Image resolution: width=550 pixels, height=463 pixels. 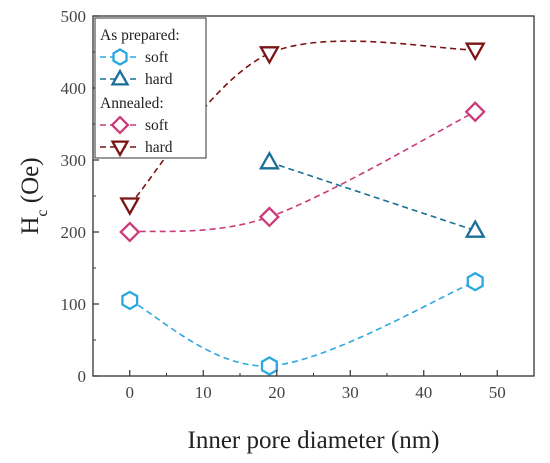 What do you see at coordinates (74, 16) in the screenshot?
I see `y-tick-label: 500` at bounding box center [74, 16].